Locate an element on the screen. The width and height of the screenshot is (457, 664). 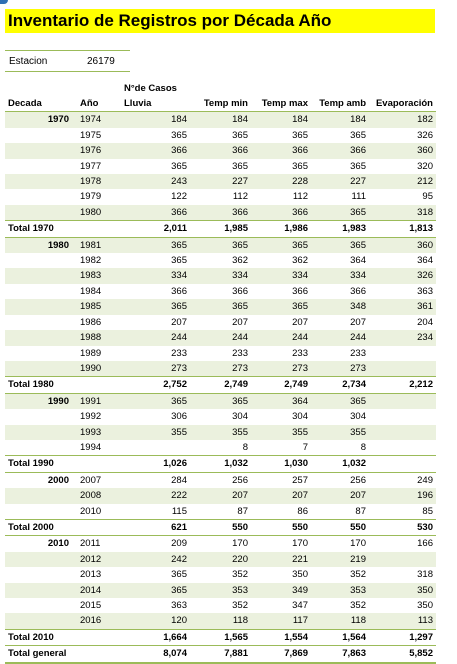
total-value-cell: 530 is located at coordinates (402, 527).